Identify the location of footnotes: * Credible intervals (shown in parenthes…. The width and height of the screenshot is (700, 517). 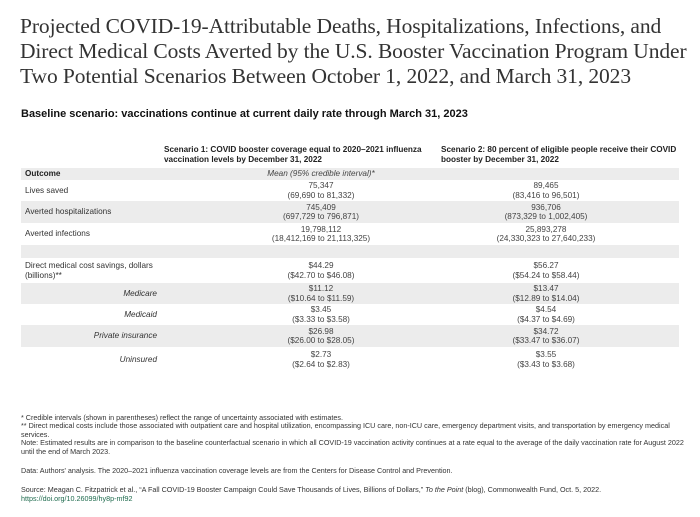
(353, 434).